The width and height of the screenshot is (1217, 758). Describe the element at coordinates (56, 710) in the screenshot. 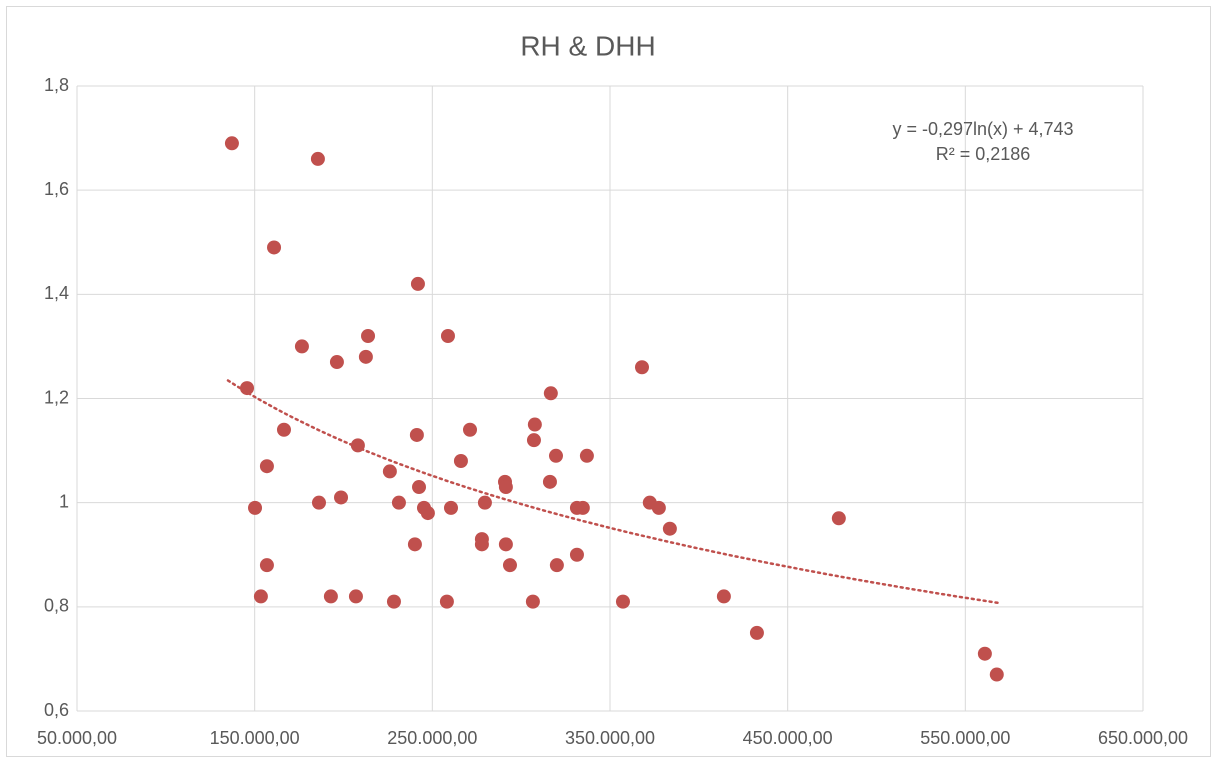

I see `y-tick-label: 0,6` at that location.